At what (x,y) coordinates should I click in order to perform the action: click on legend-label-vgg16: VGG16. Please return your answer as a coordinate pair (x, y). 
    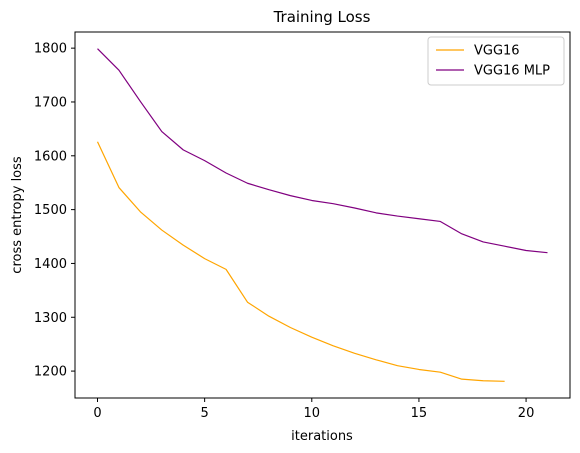
    Looking at the image, I should click on (497, 51).